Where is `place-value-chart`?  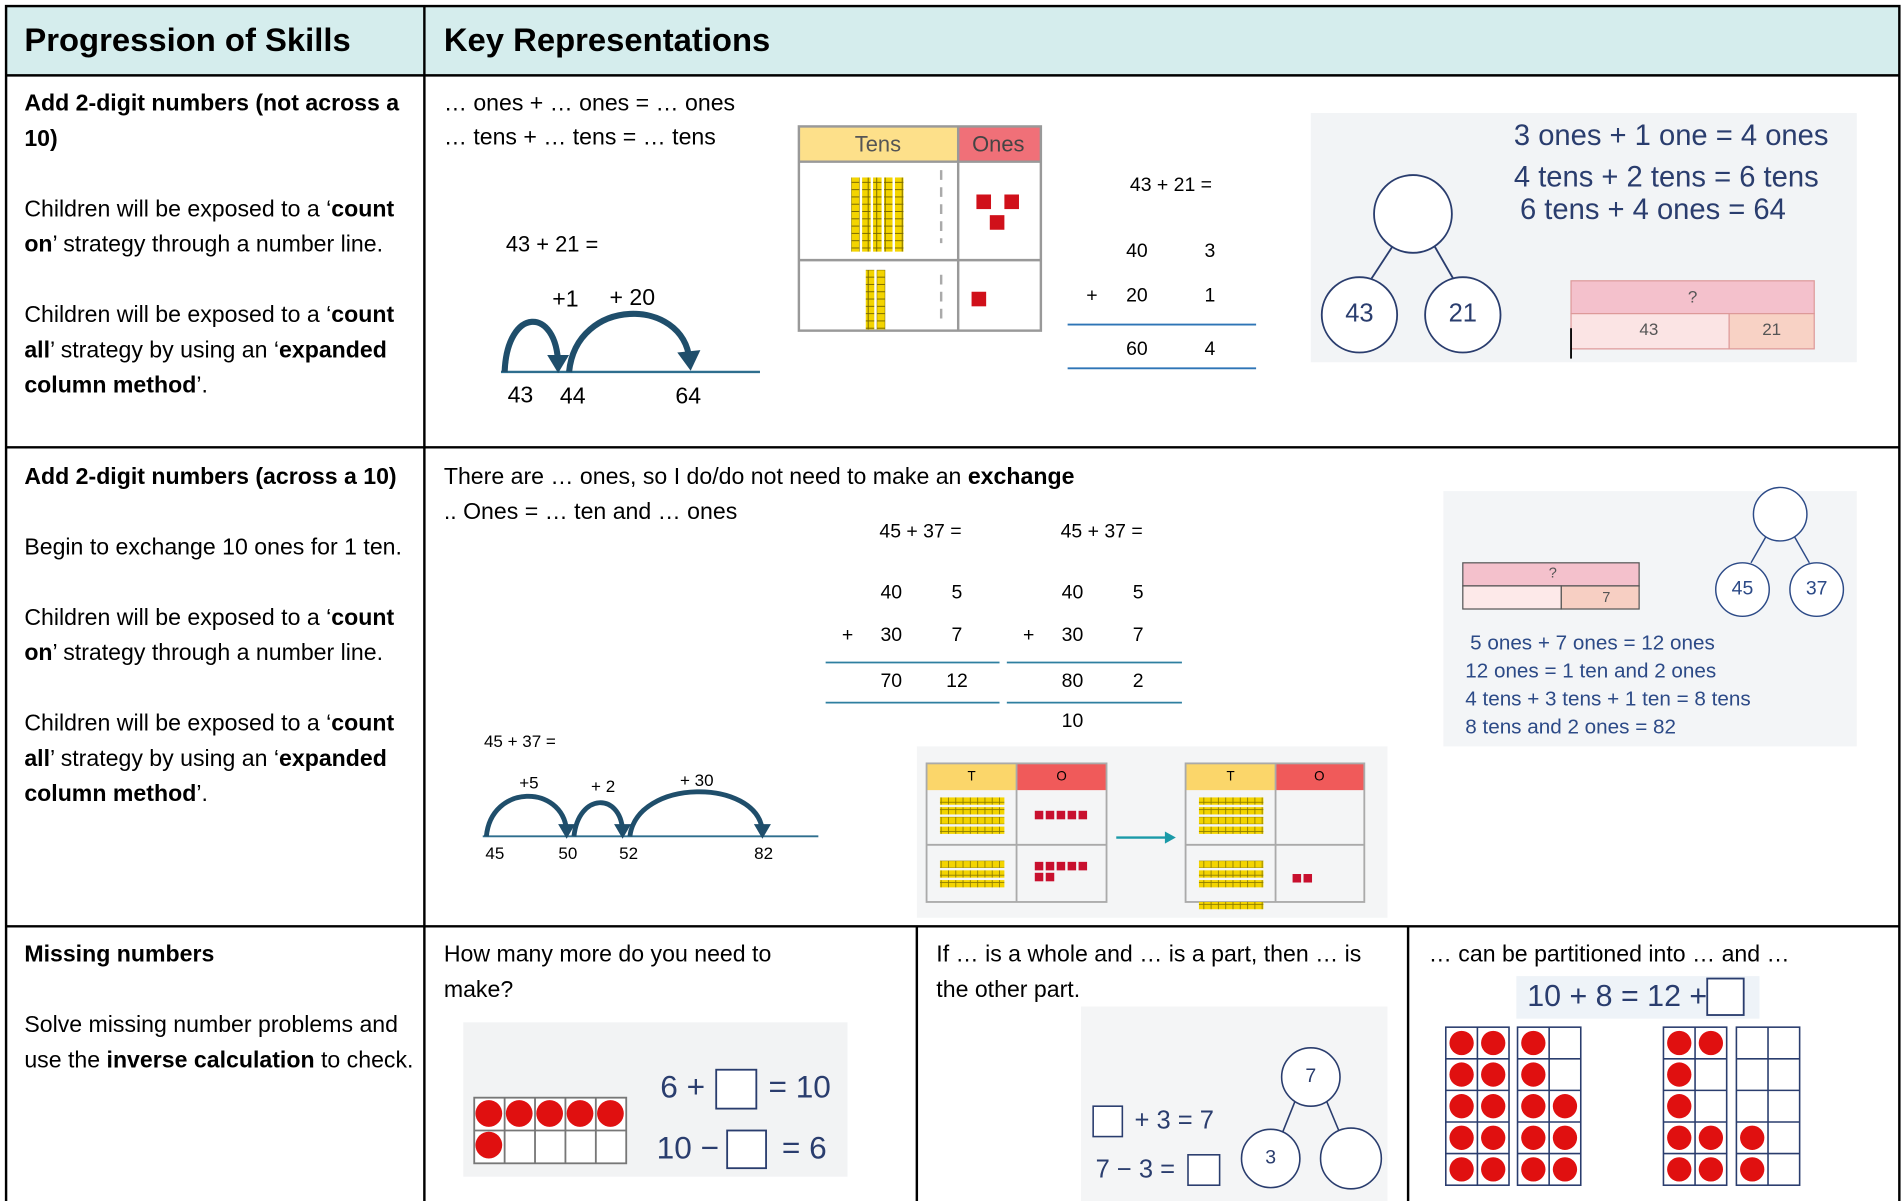 place-value-chart is located at coordinates (920, 228).